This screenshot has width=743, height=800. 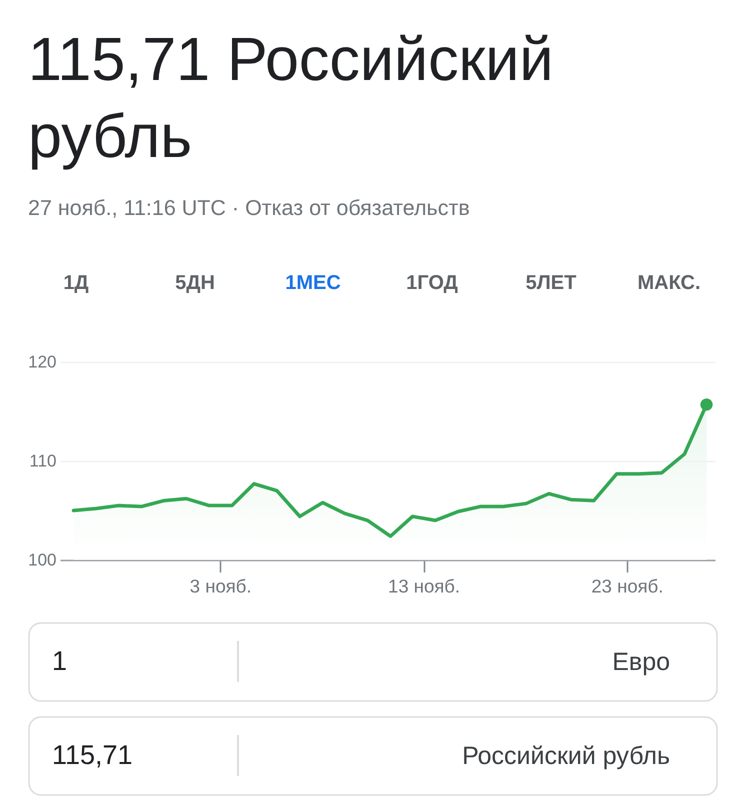 I want to click on x-tick-label: 23 нояб., so click(x=627, y=586).